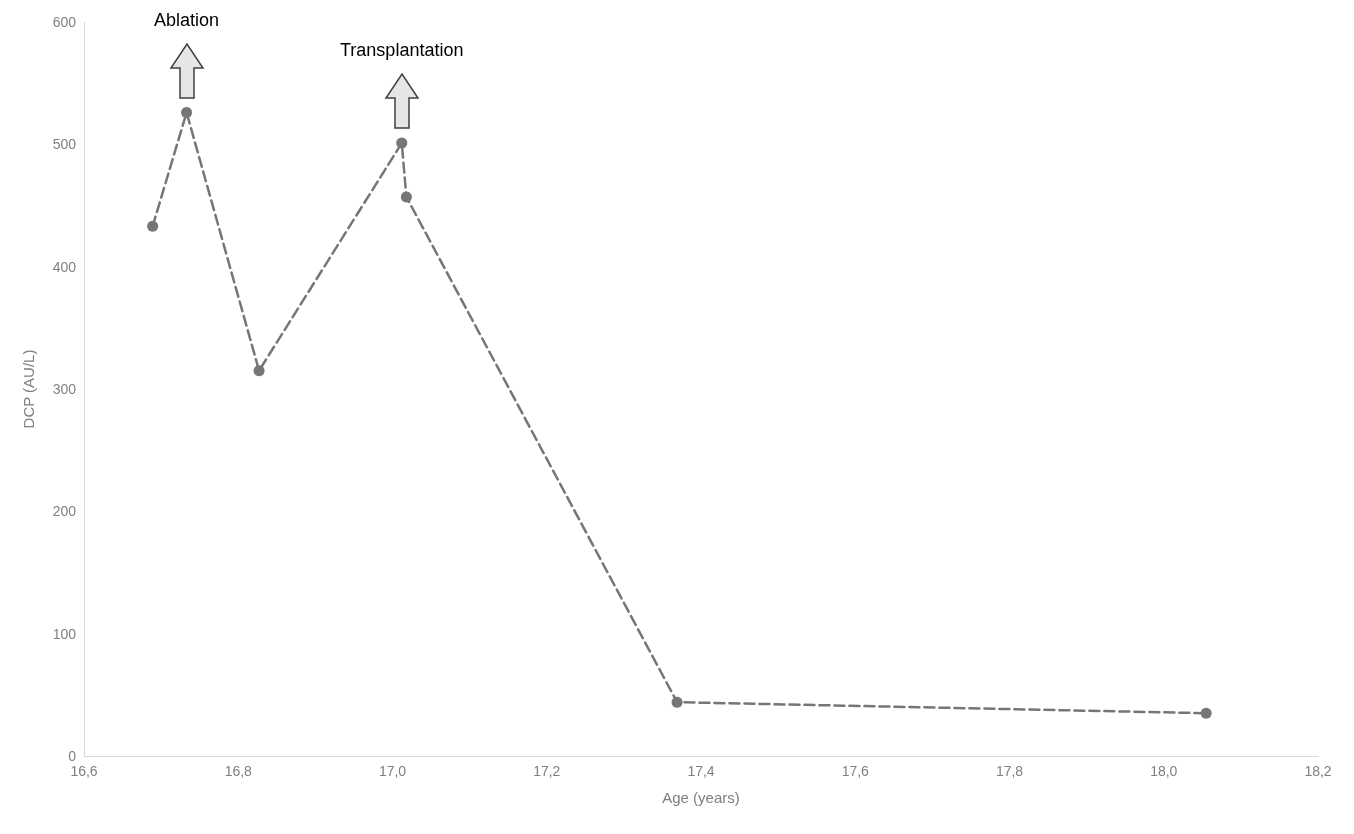  What do you see at coordinates (64, 511) in the screenshot?
I see `y-tick-label: 200` at bounding box center [64, 511].